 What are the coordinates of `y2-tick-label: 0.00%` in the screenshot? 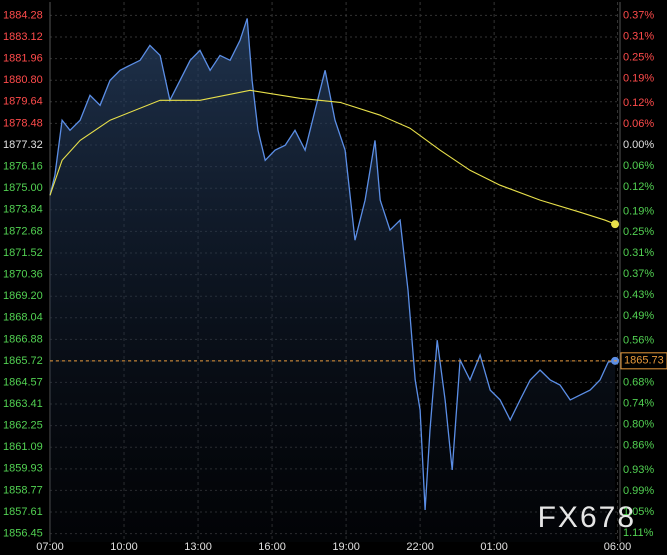 It's located at (638, 145).